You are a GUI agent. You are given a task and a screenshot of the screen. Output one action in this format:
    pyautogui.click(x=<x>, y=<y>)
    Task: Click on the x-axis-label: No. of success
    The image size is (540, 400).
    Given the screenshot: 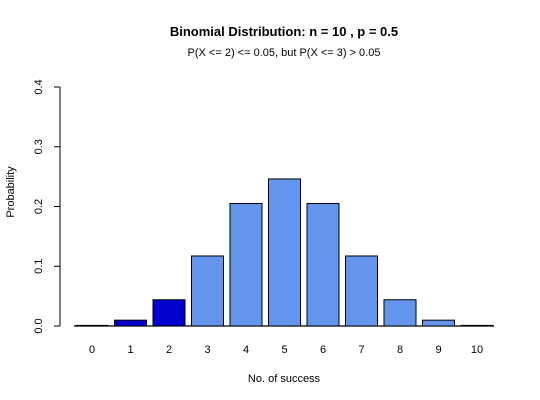 What is the action you would take?
    pyautogui.click(x=284, y=379)
    